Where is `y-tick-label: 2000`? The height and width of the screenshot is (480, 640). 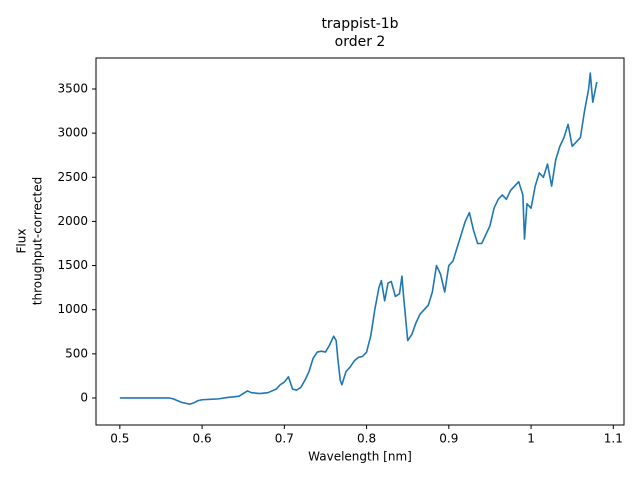
y-tick-label: 2000 is located at coordinates (72, 221).